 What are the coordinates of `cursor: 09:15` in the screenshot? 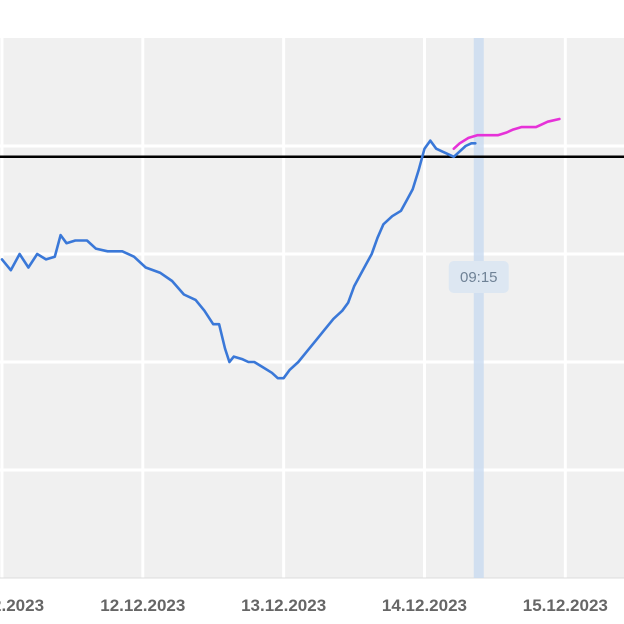 It's located at (478, 308).